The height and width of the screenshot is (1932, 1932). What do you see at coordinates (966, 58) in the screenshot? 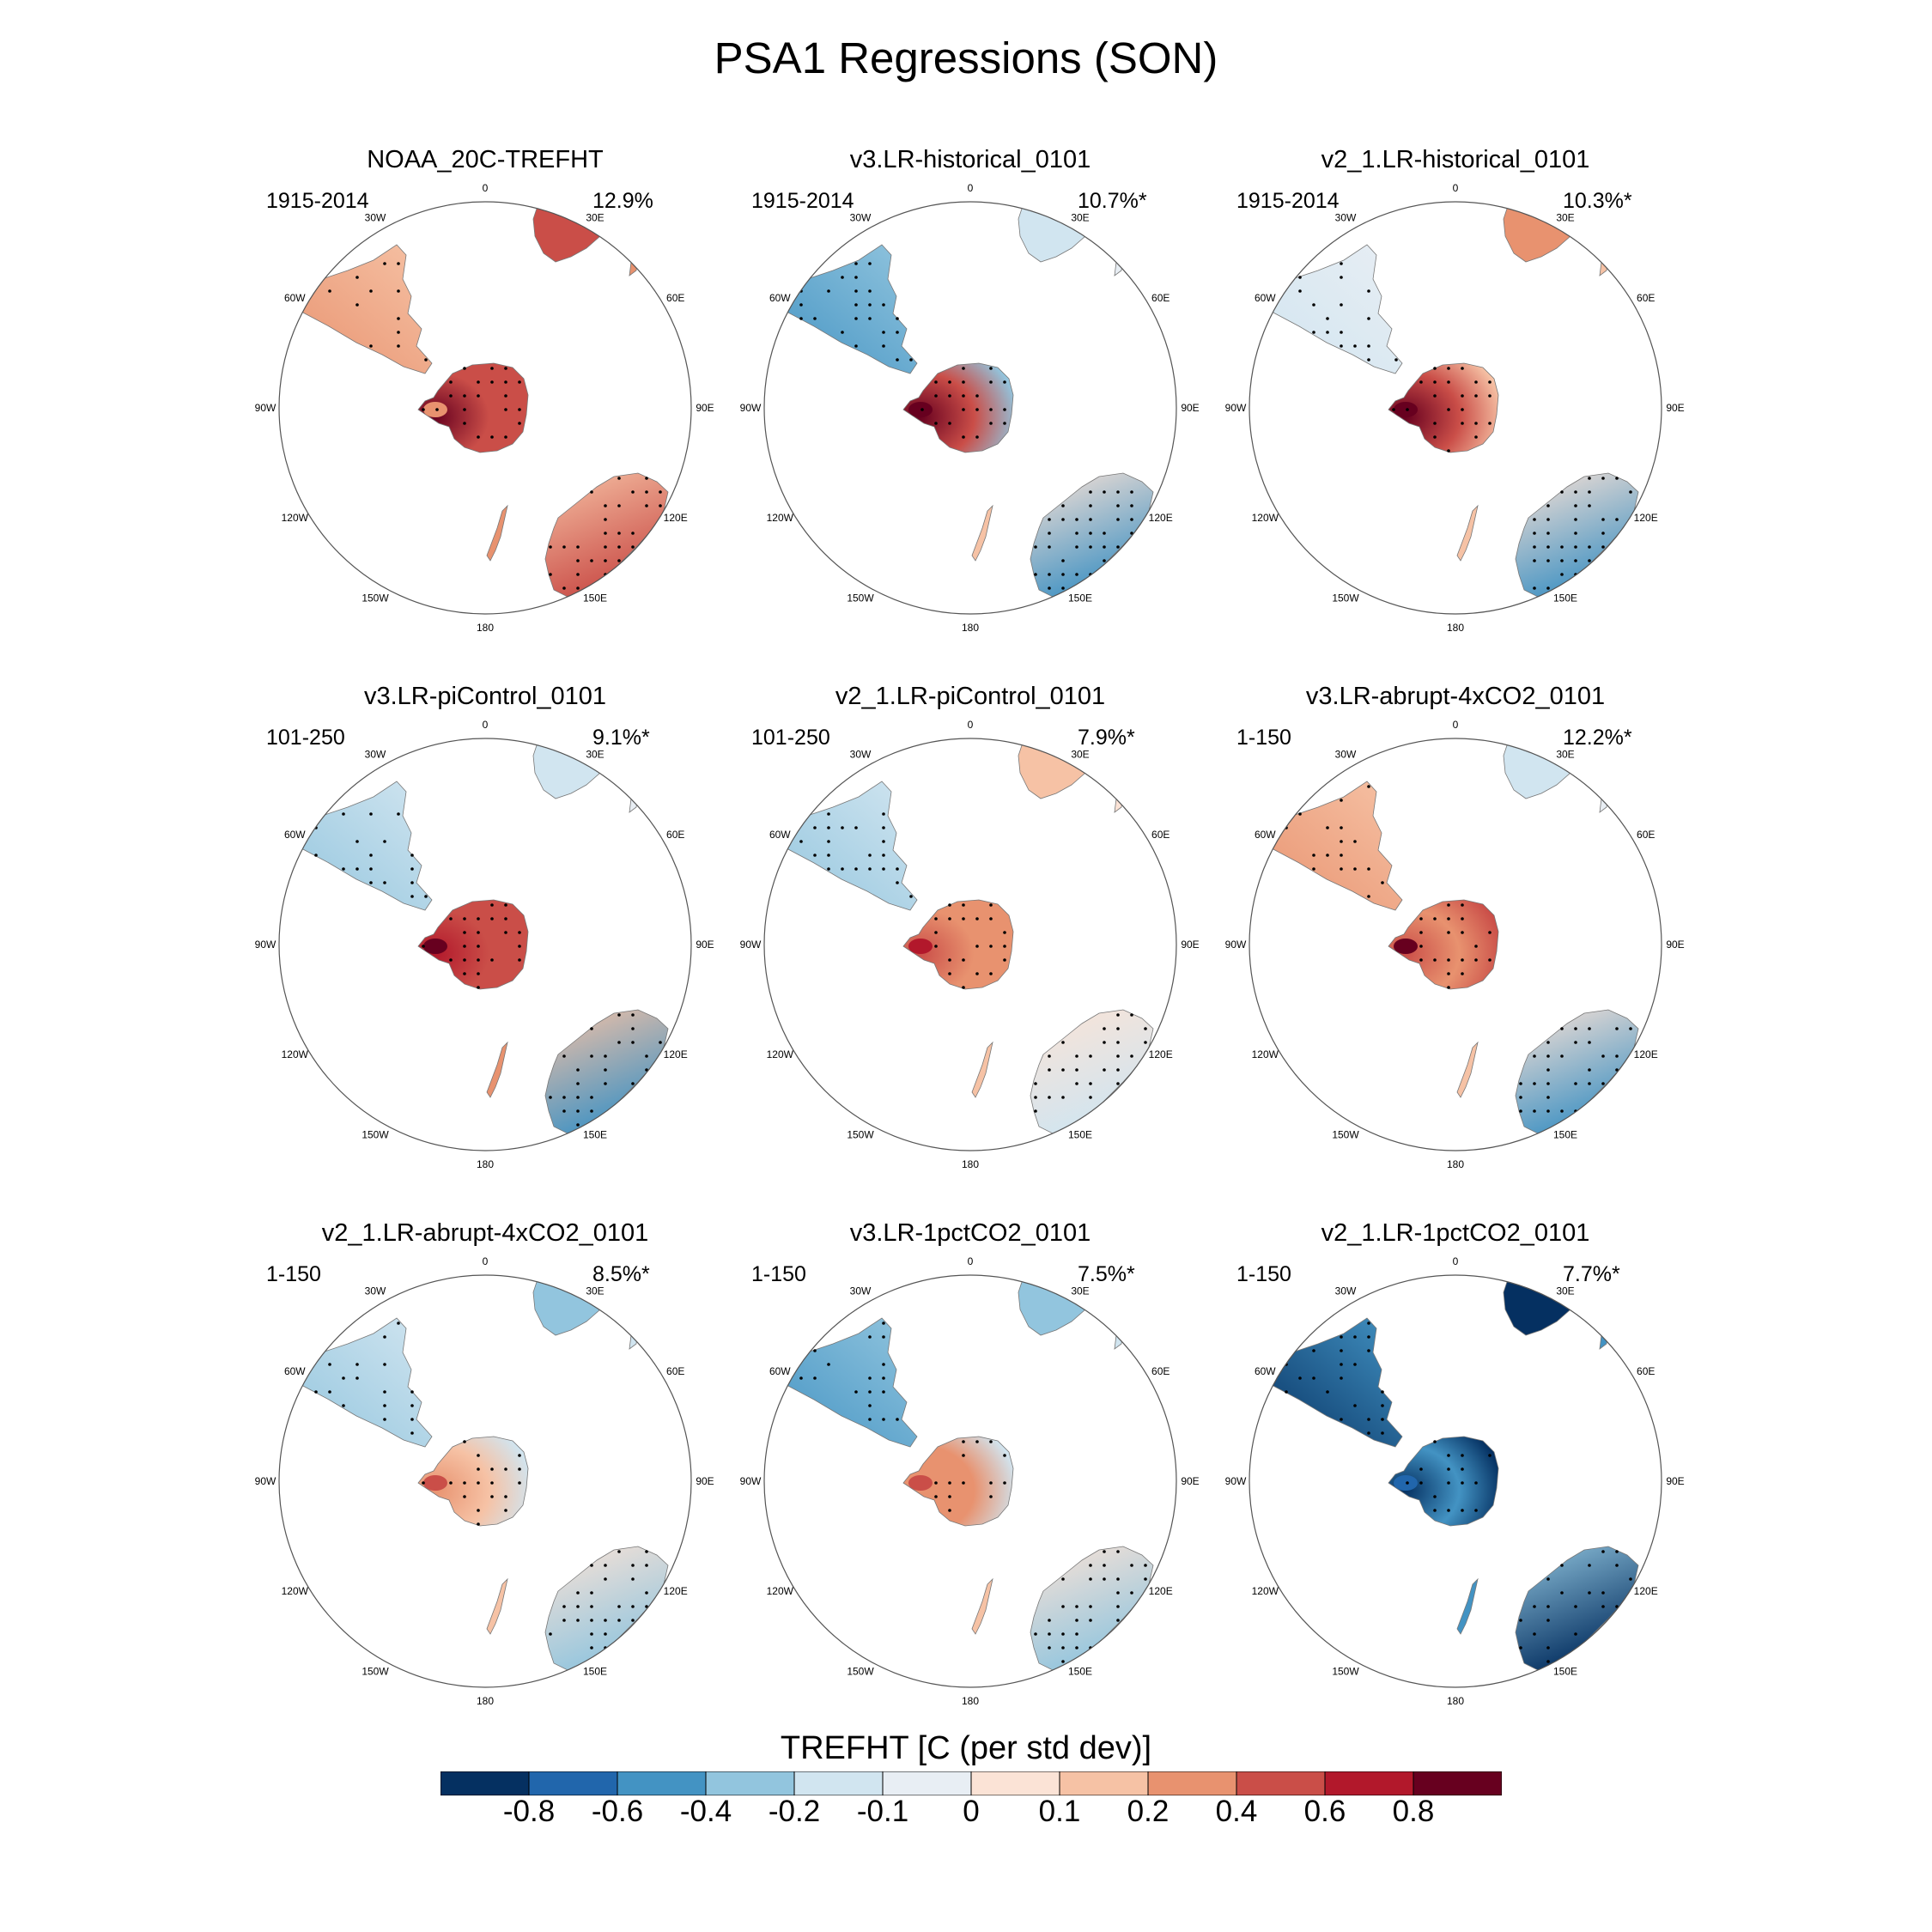
I see `figure-title: PSA1 Regressions (SON)` at bounding box center [966, 58].